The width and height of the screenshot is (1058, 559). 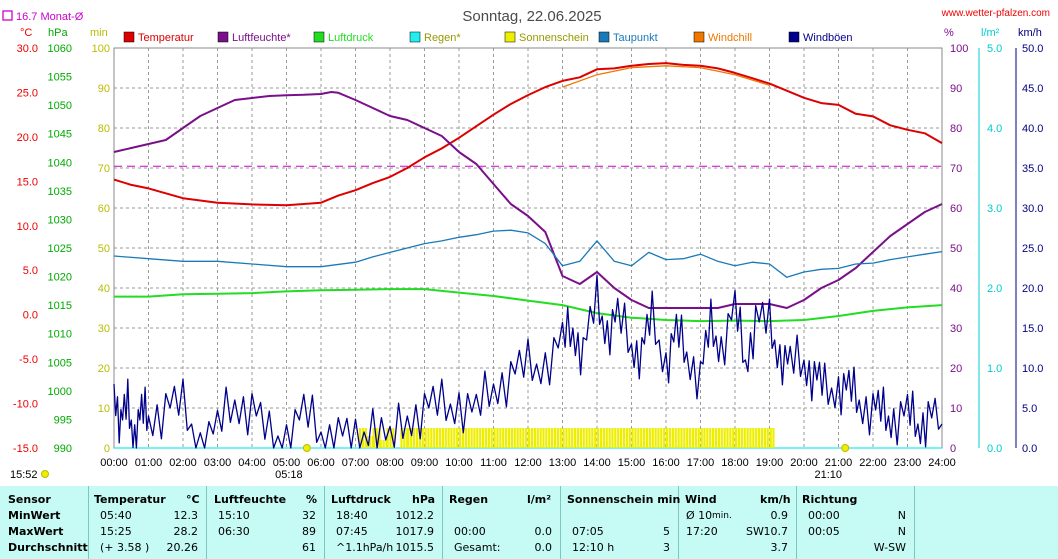 I want to click on tick-label-wind: 25.0, so click(x=1032, y=249).